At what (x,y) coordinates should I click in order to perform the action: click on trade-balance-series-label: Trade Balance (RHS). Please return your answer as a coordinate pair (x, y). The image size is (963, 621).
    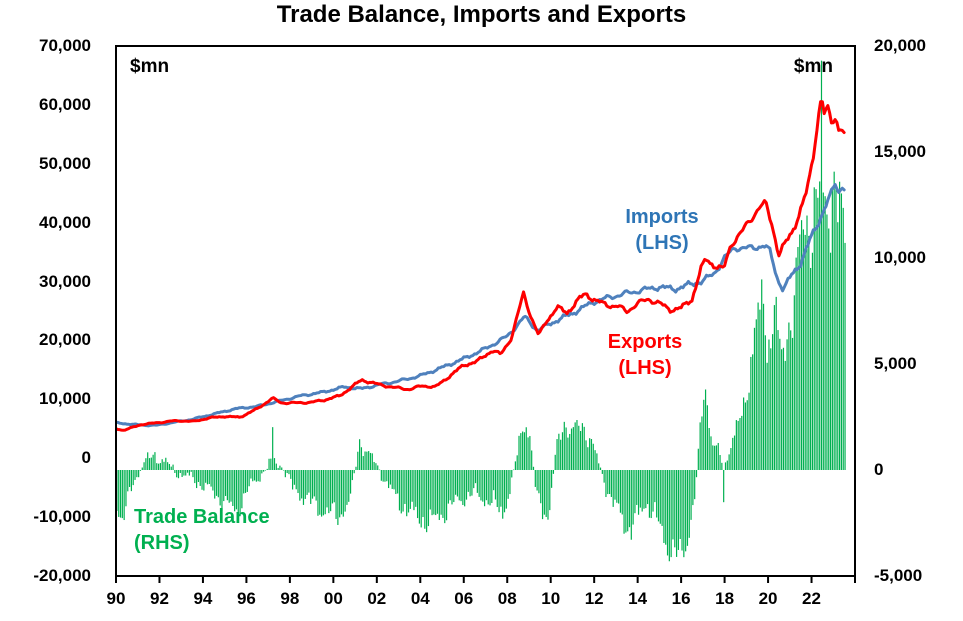
    Looking at the image, I should click on (202, 530).